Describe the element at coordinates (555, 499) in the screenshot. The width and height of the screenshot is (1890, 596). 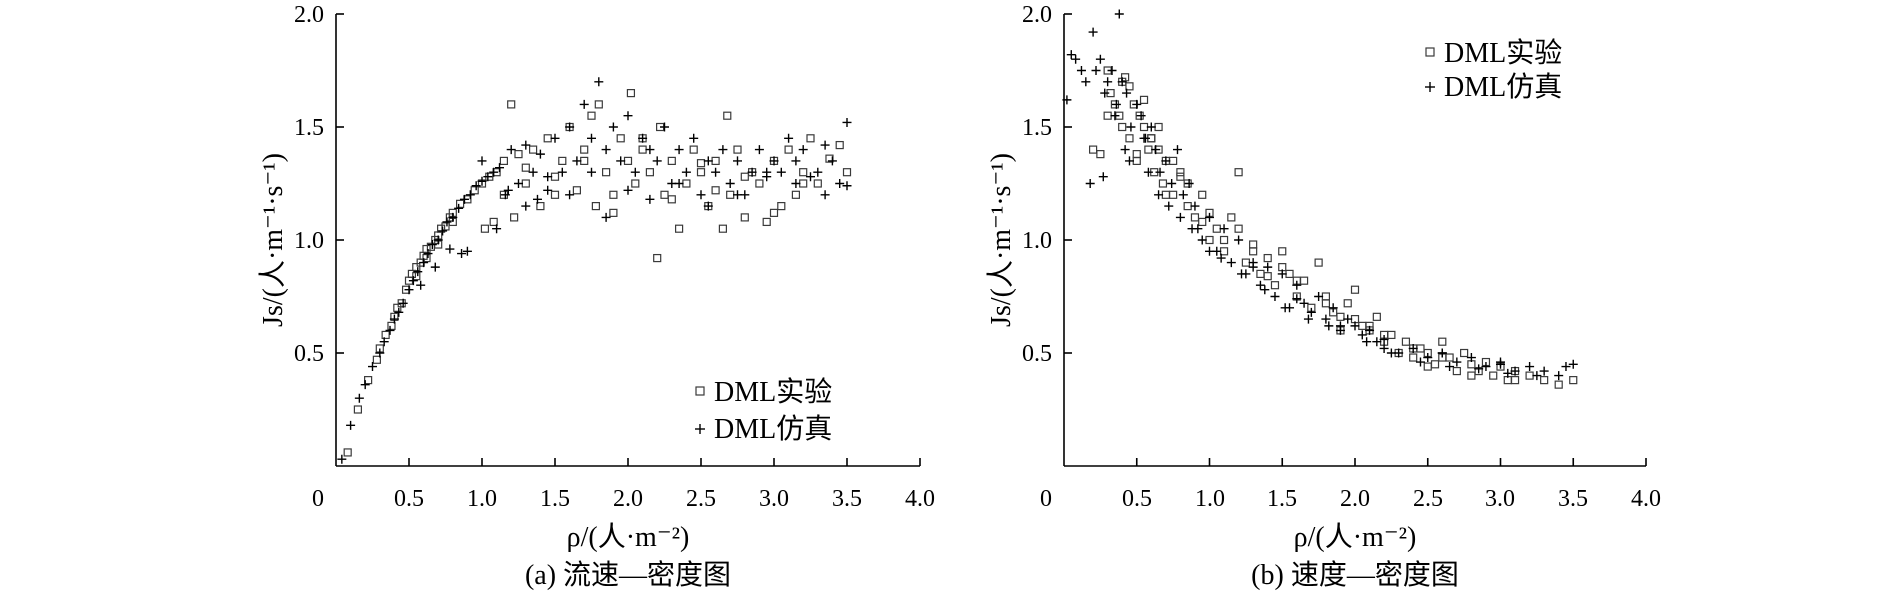
I see `x-tick-label: 1.5` at that location.